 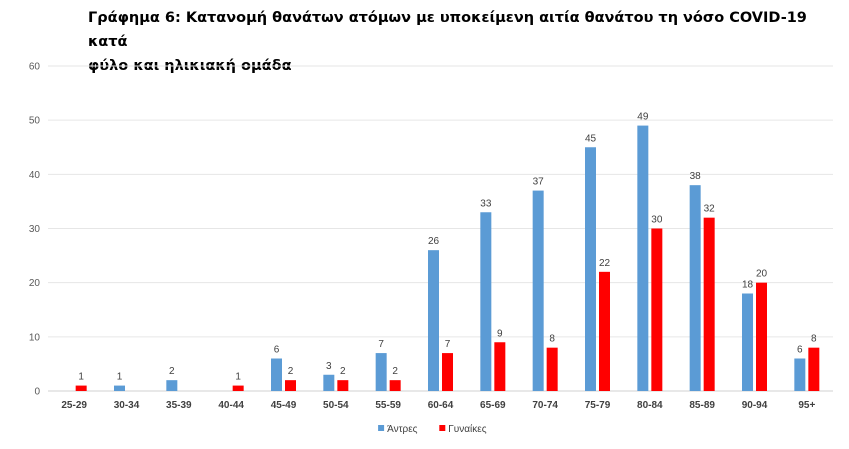 What do you see at coordinates (650, 405) in the screenshot?
I see `x-tick-label: 80-84` at bounding box center [650, 405].